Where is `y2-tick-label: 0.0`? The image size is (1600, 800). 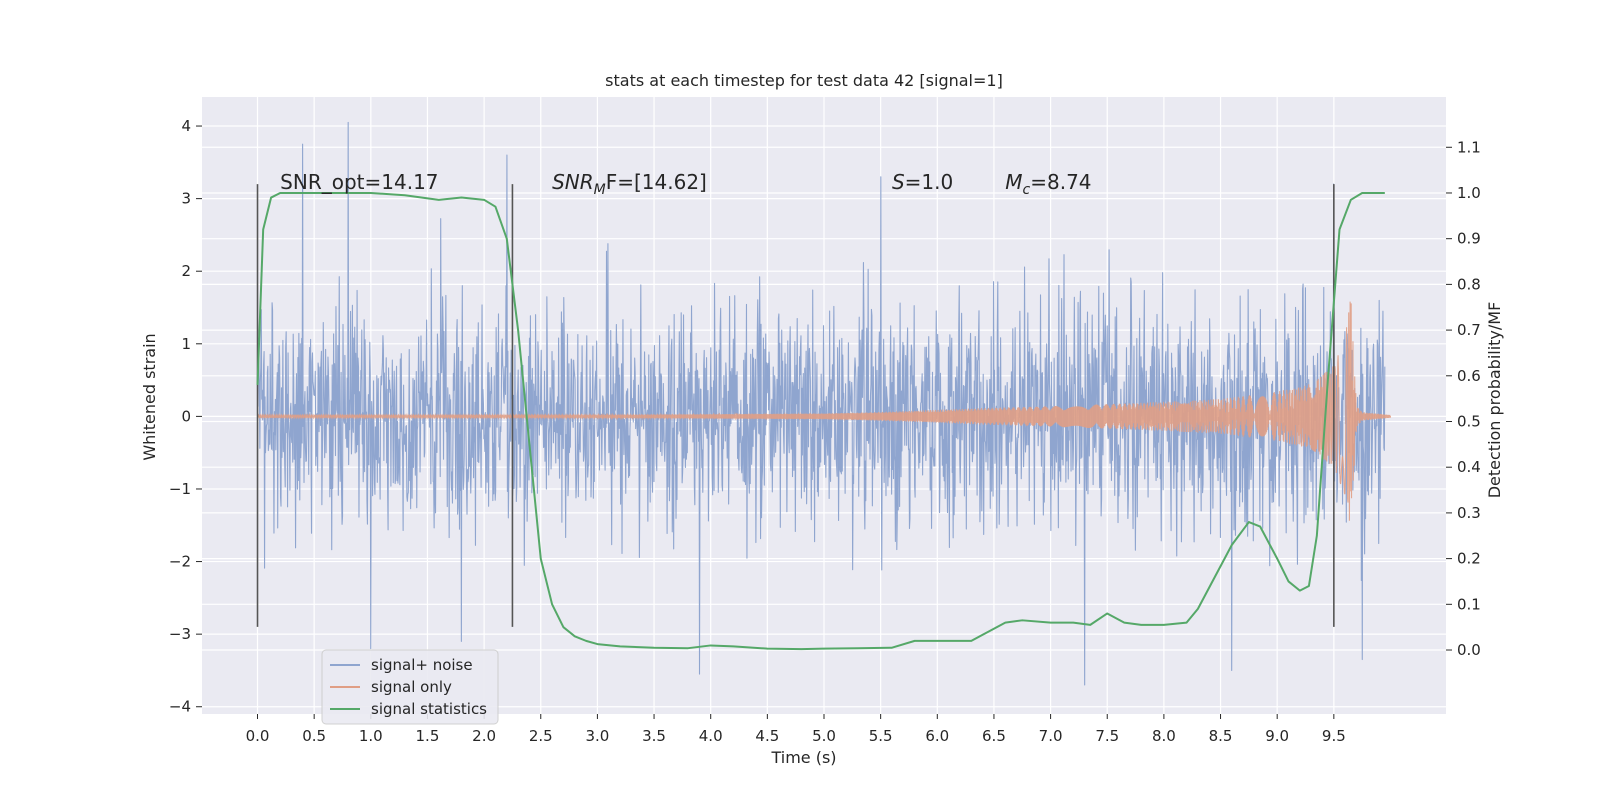
y2-tick-label: 0.0 is located at coordinates (1469, 650).